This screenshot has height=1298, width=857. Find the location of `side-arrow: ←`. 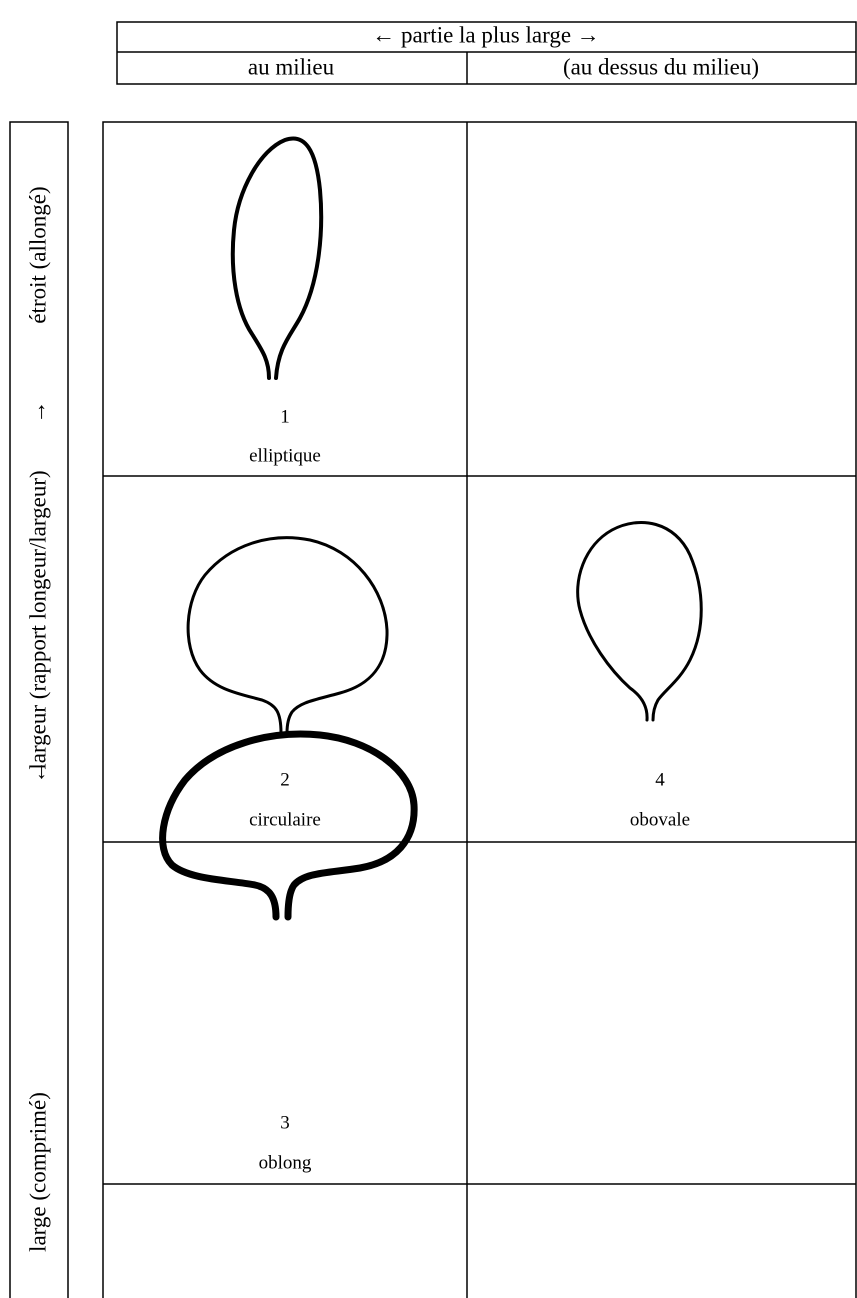

side-arrow: ← is located at coordinates (37, 772).